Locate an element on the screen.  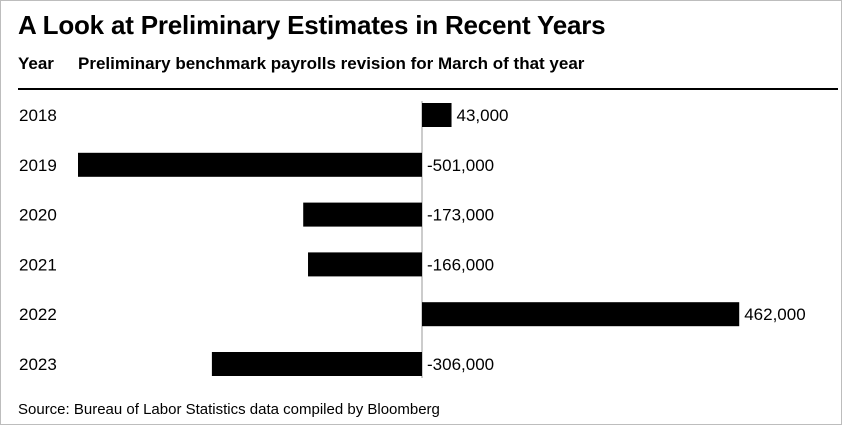
value-label: 462,000 is located at coordinates (774, 314).